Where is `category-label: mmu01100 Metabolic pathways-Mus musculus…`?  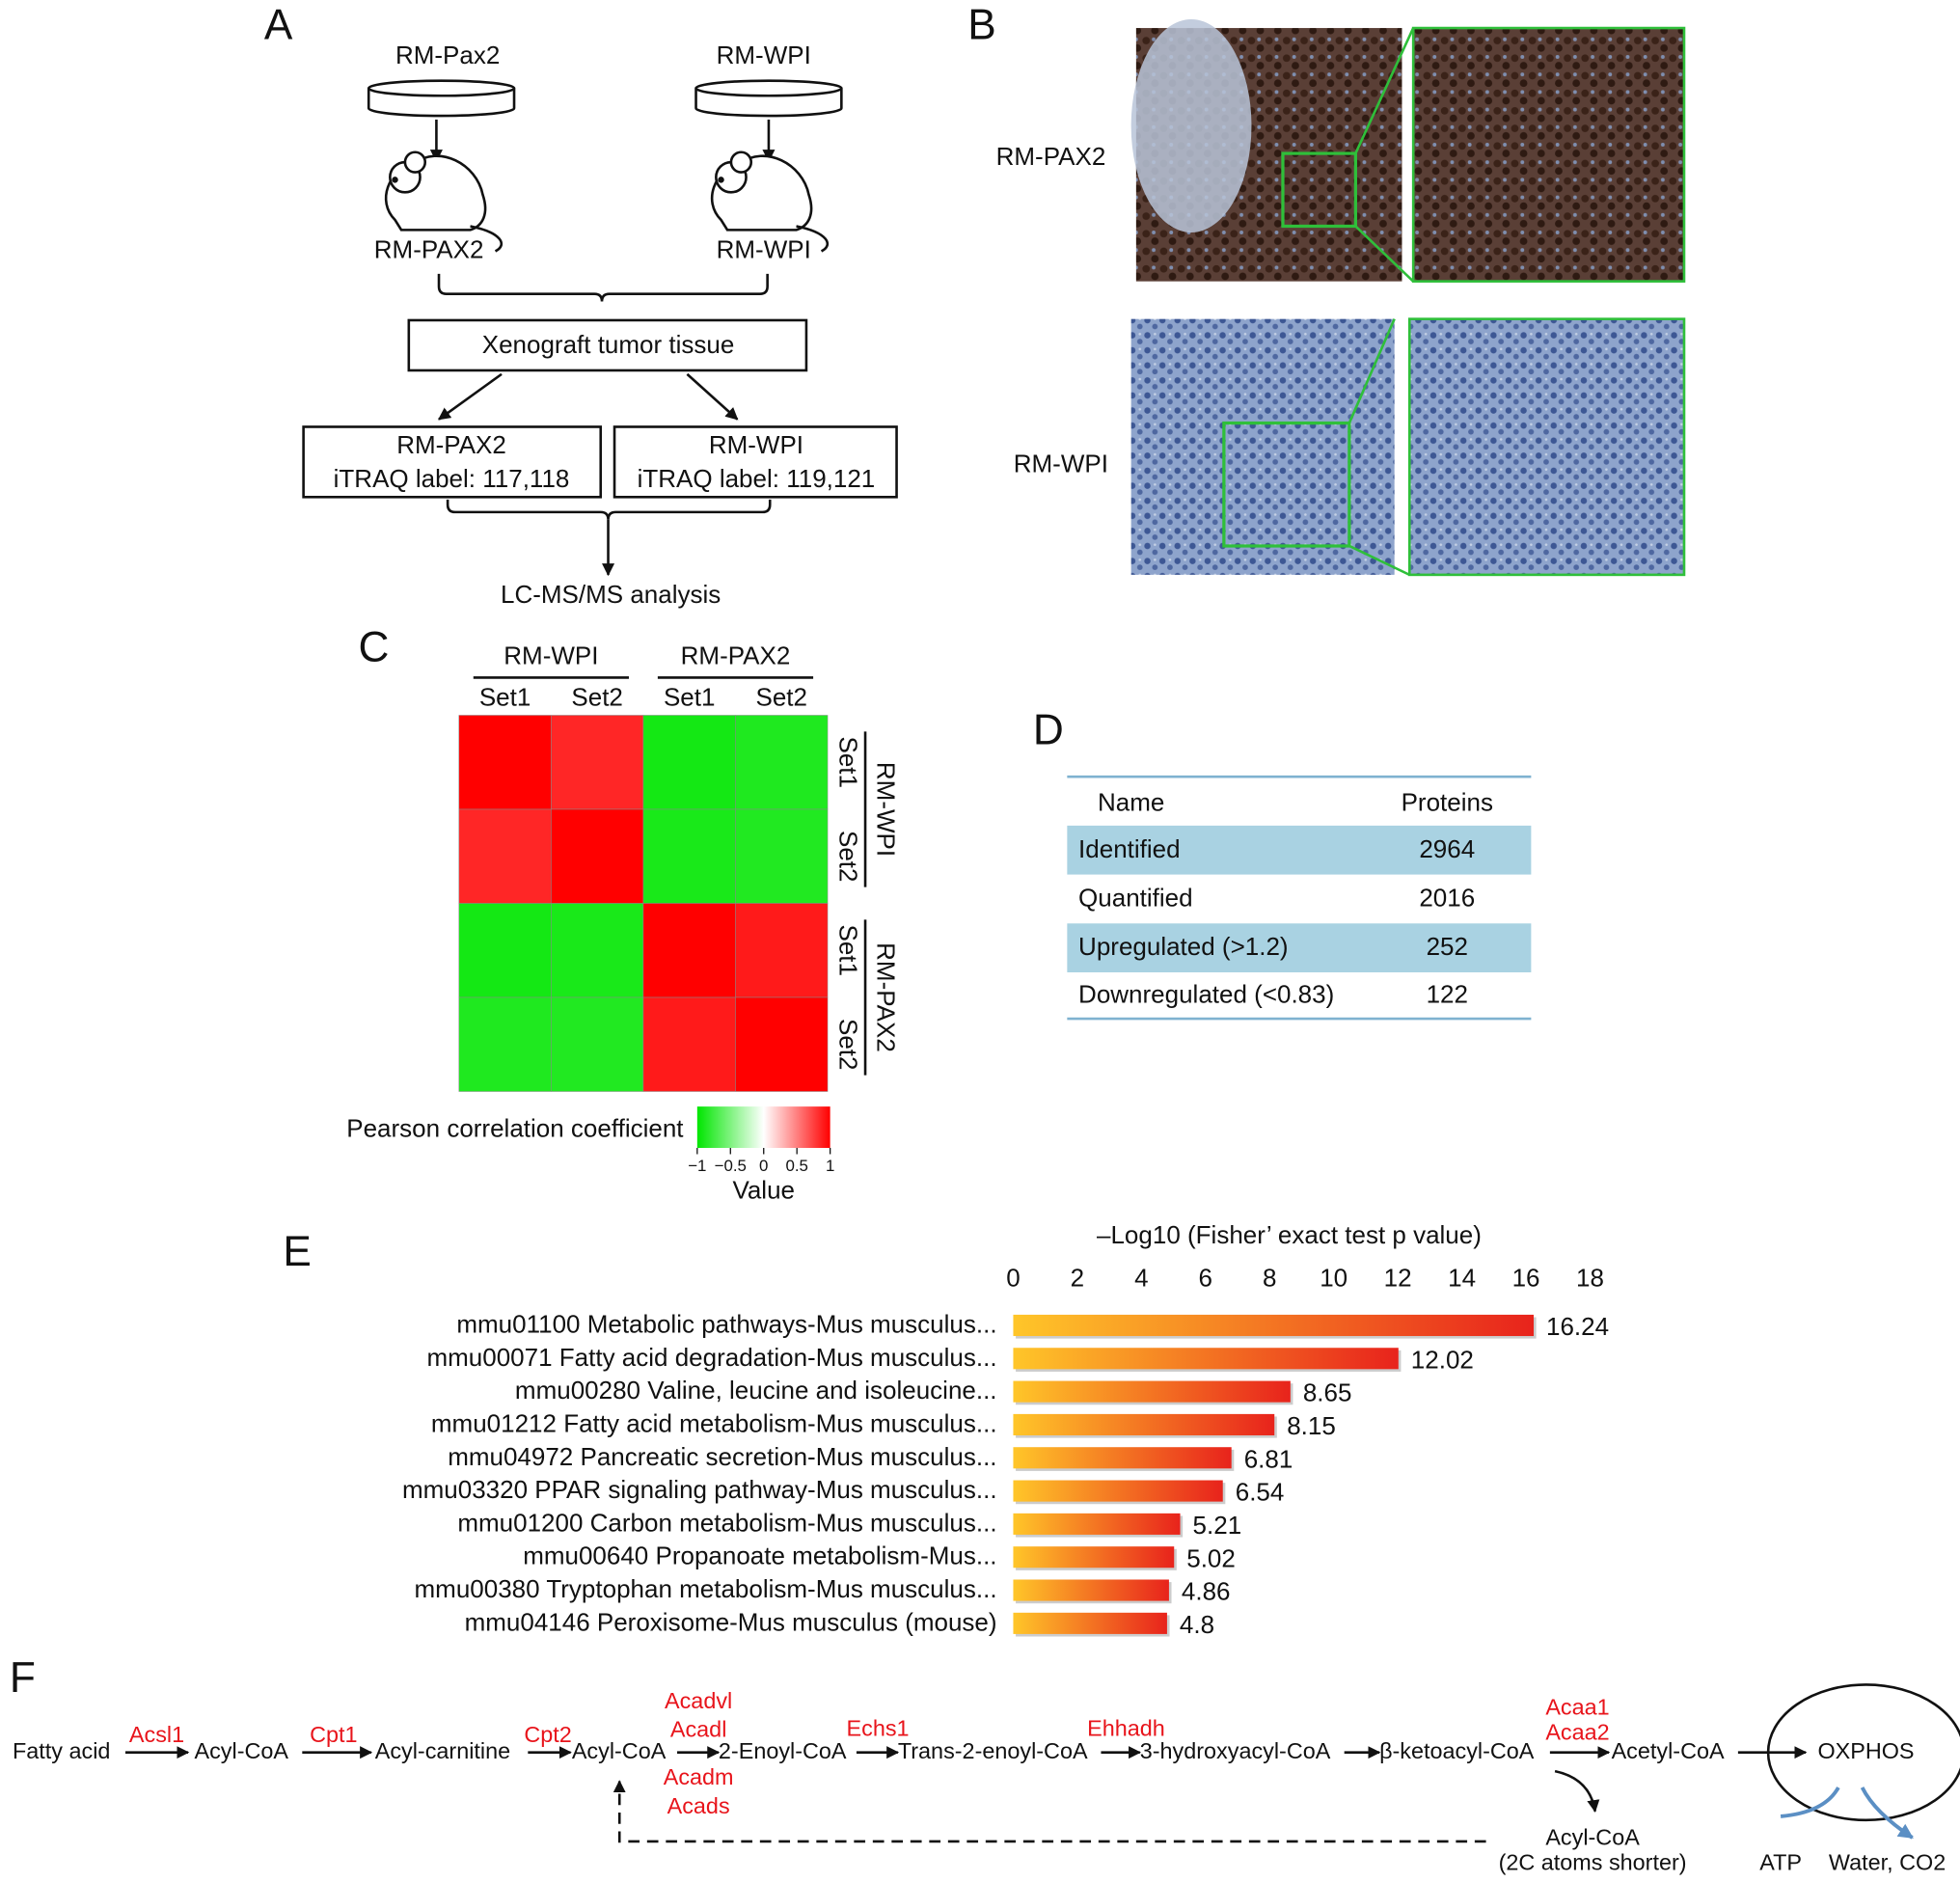 category-label: mmu01100 Metabolic pathways-Mus musculus… is located at coordinates (726, 1323).